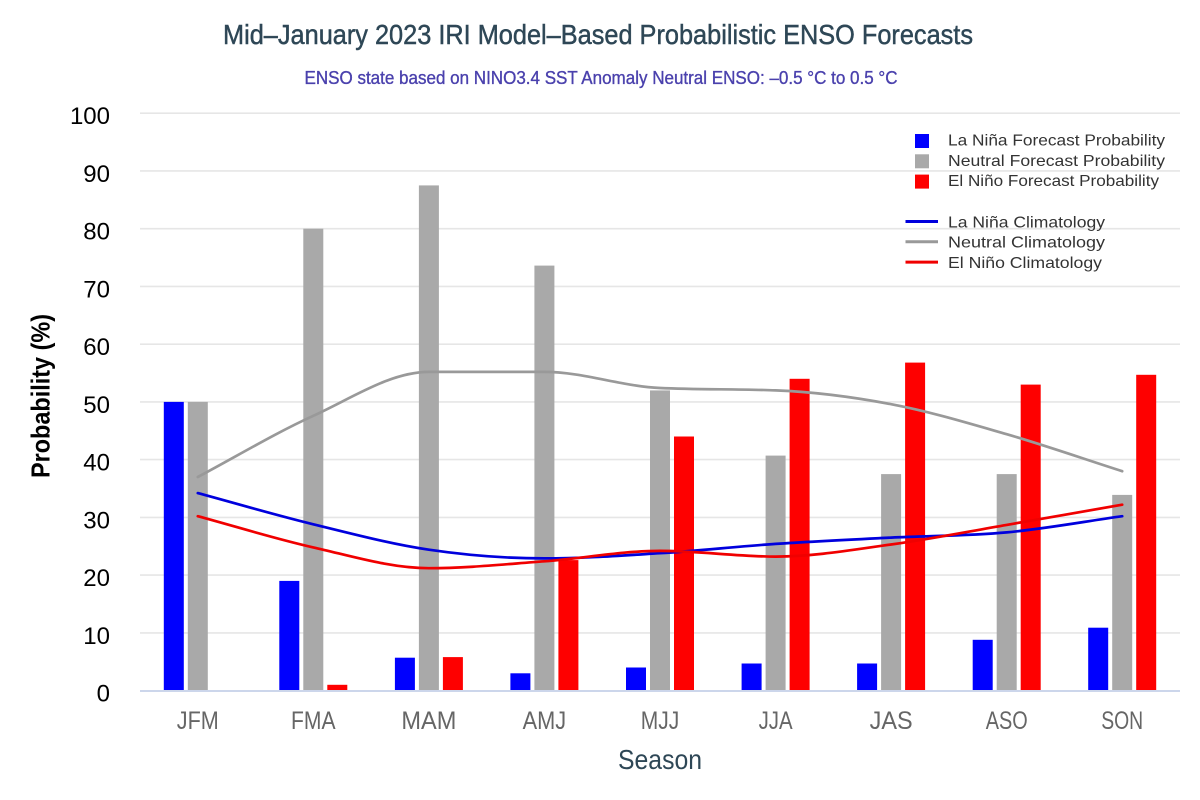 This screenshot has width=1200, height=800. What do you see at coordinates (96, 405) in the screenshot?
I see `svg-text: 50` at bounding box center [96, 405].